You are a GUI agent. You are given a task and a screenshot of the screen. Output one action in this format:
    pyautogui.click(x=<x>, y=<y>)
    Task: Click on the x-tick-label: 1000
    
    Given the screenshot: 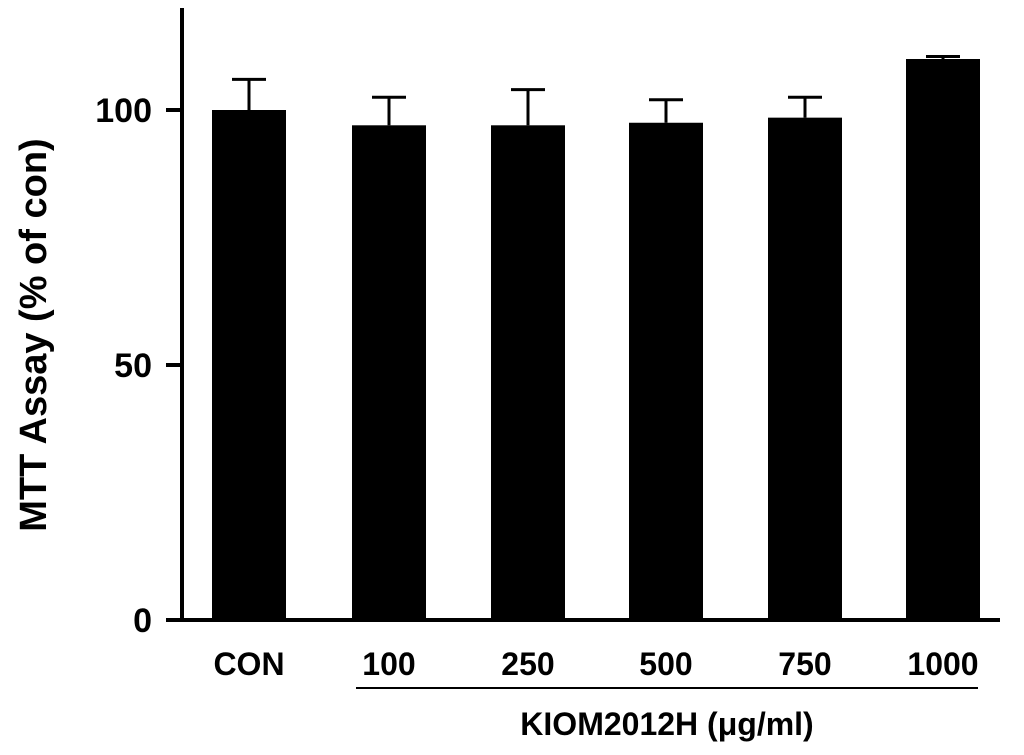 What is the action you would take?
    pyautogui.click(x=942, y=664)
    